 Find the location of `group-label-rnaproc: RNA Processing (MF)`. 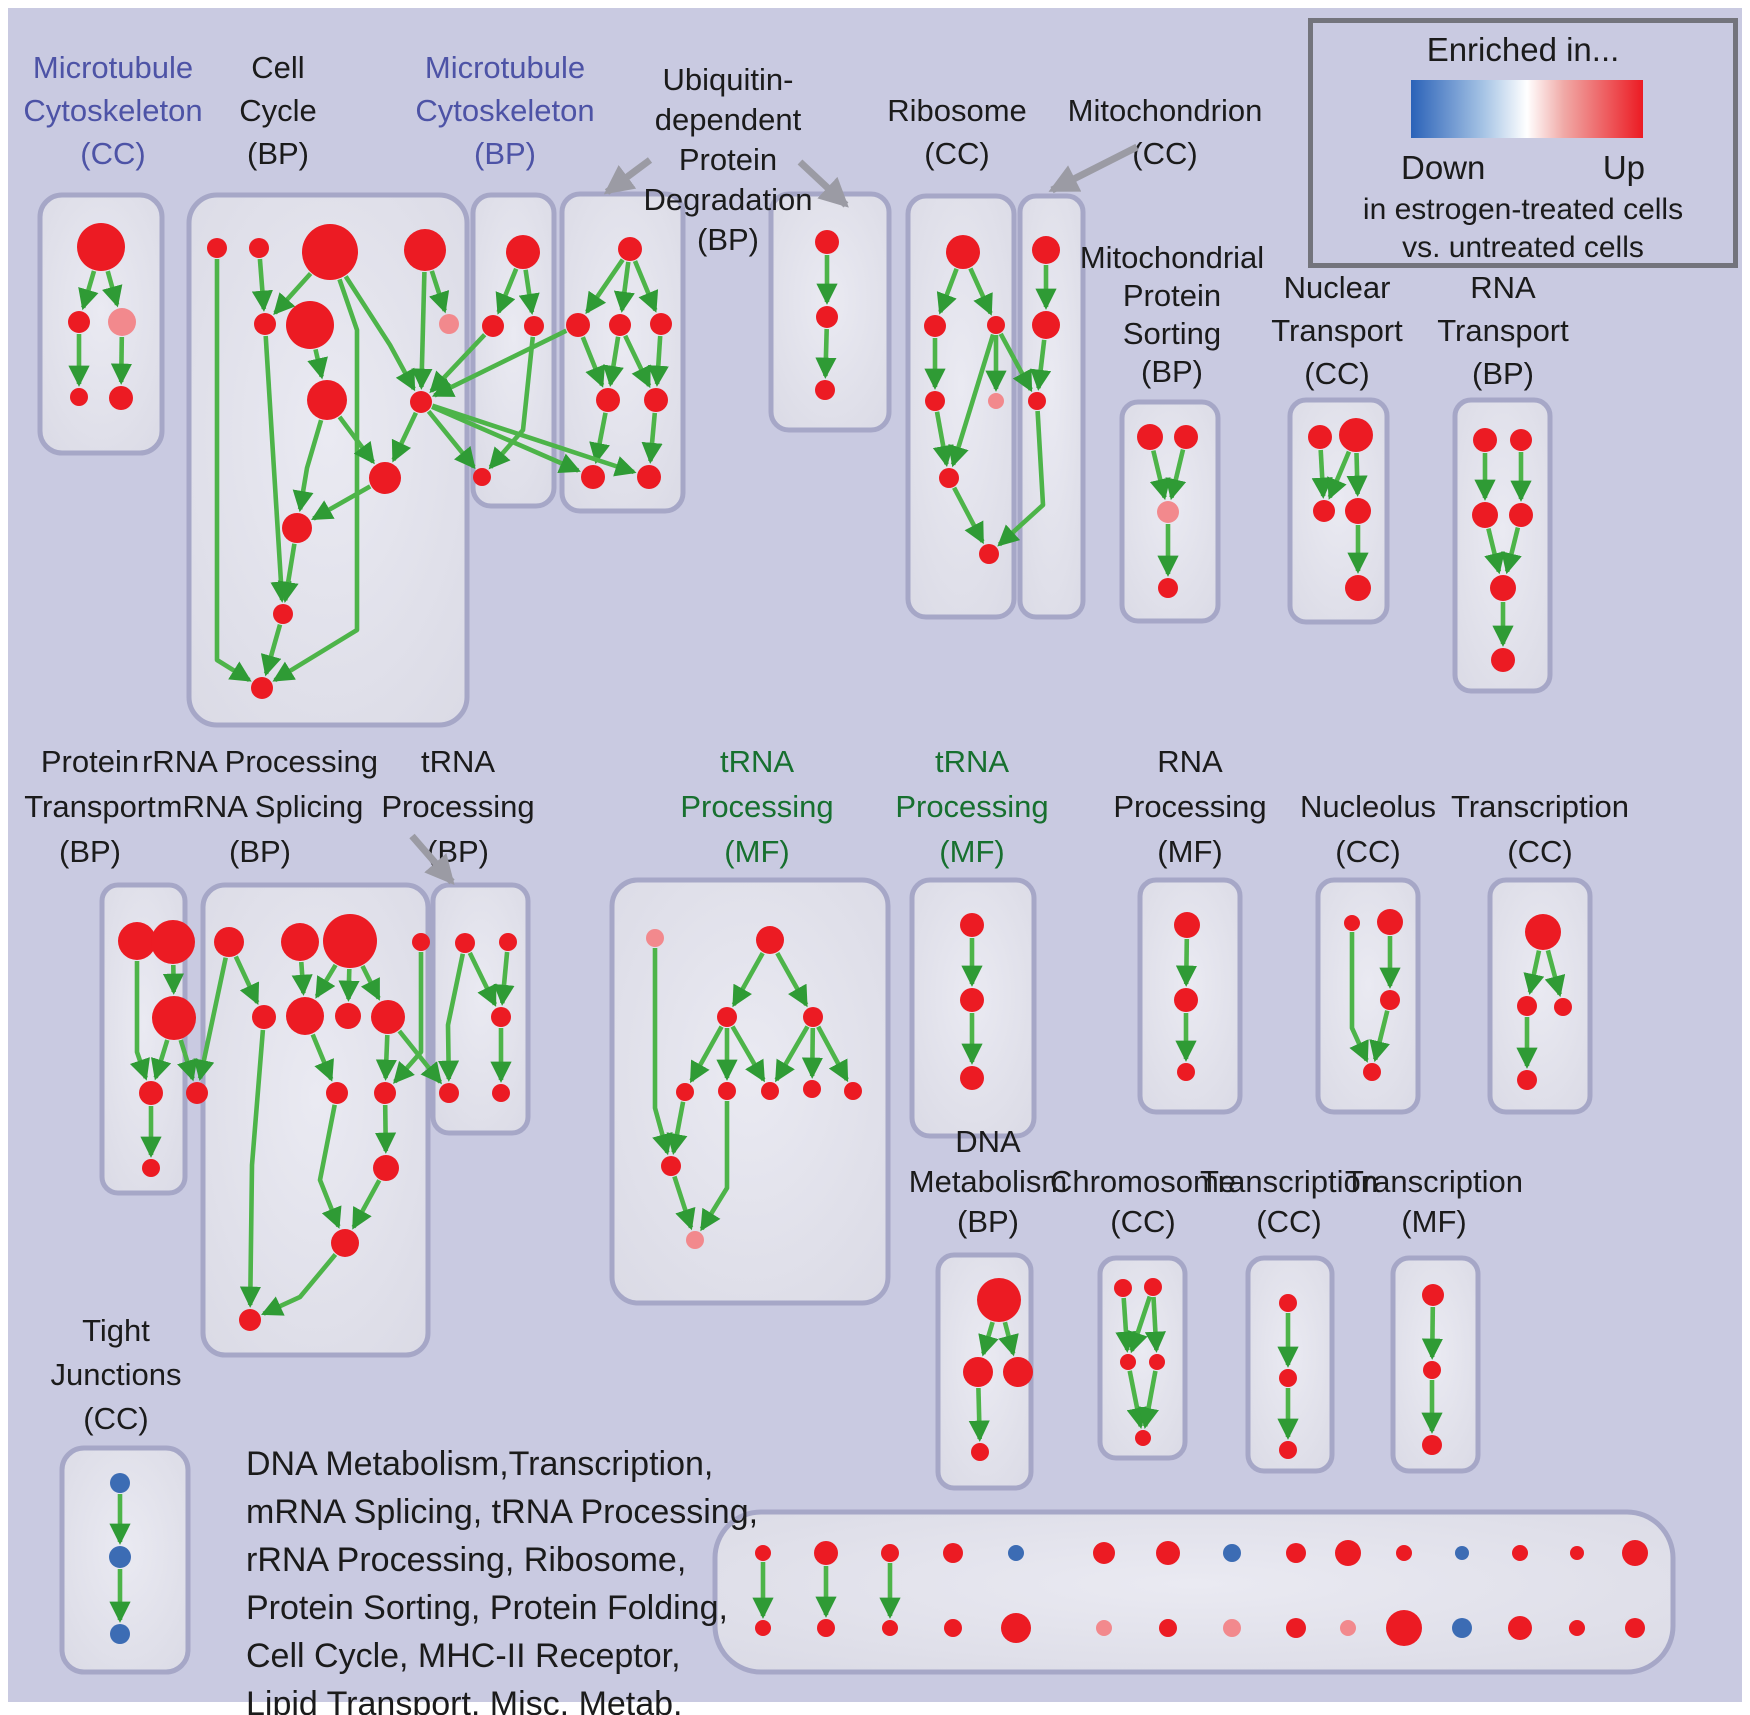

group-label-rnaproc: RNA Processing (MF) is located at coordinates (1189, 806).